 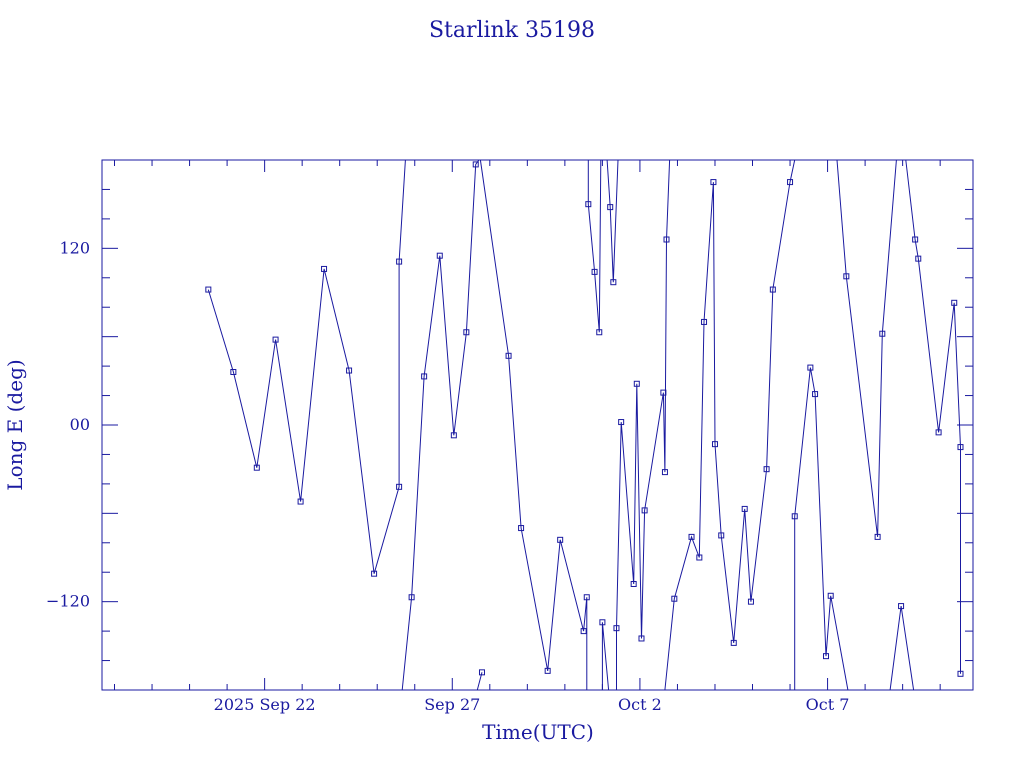 I want to click on y-axis-label: Long E (deg), so click(x=15, y=424).